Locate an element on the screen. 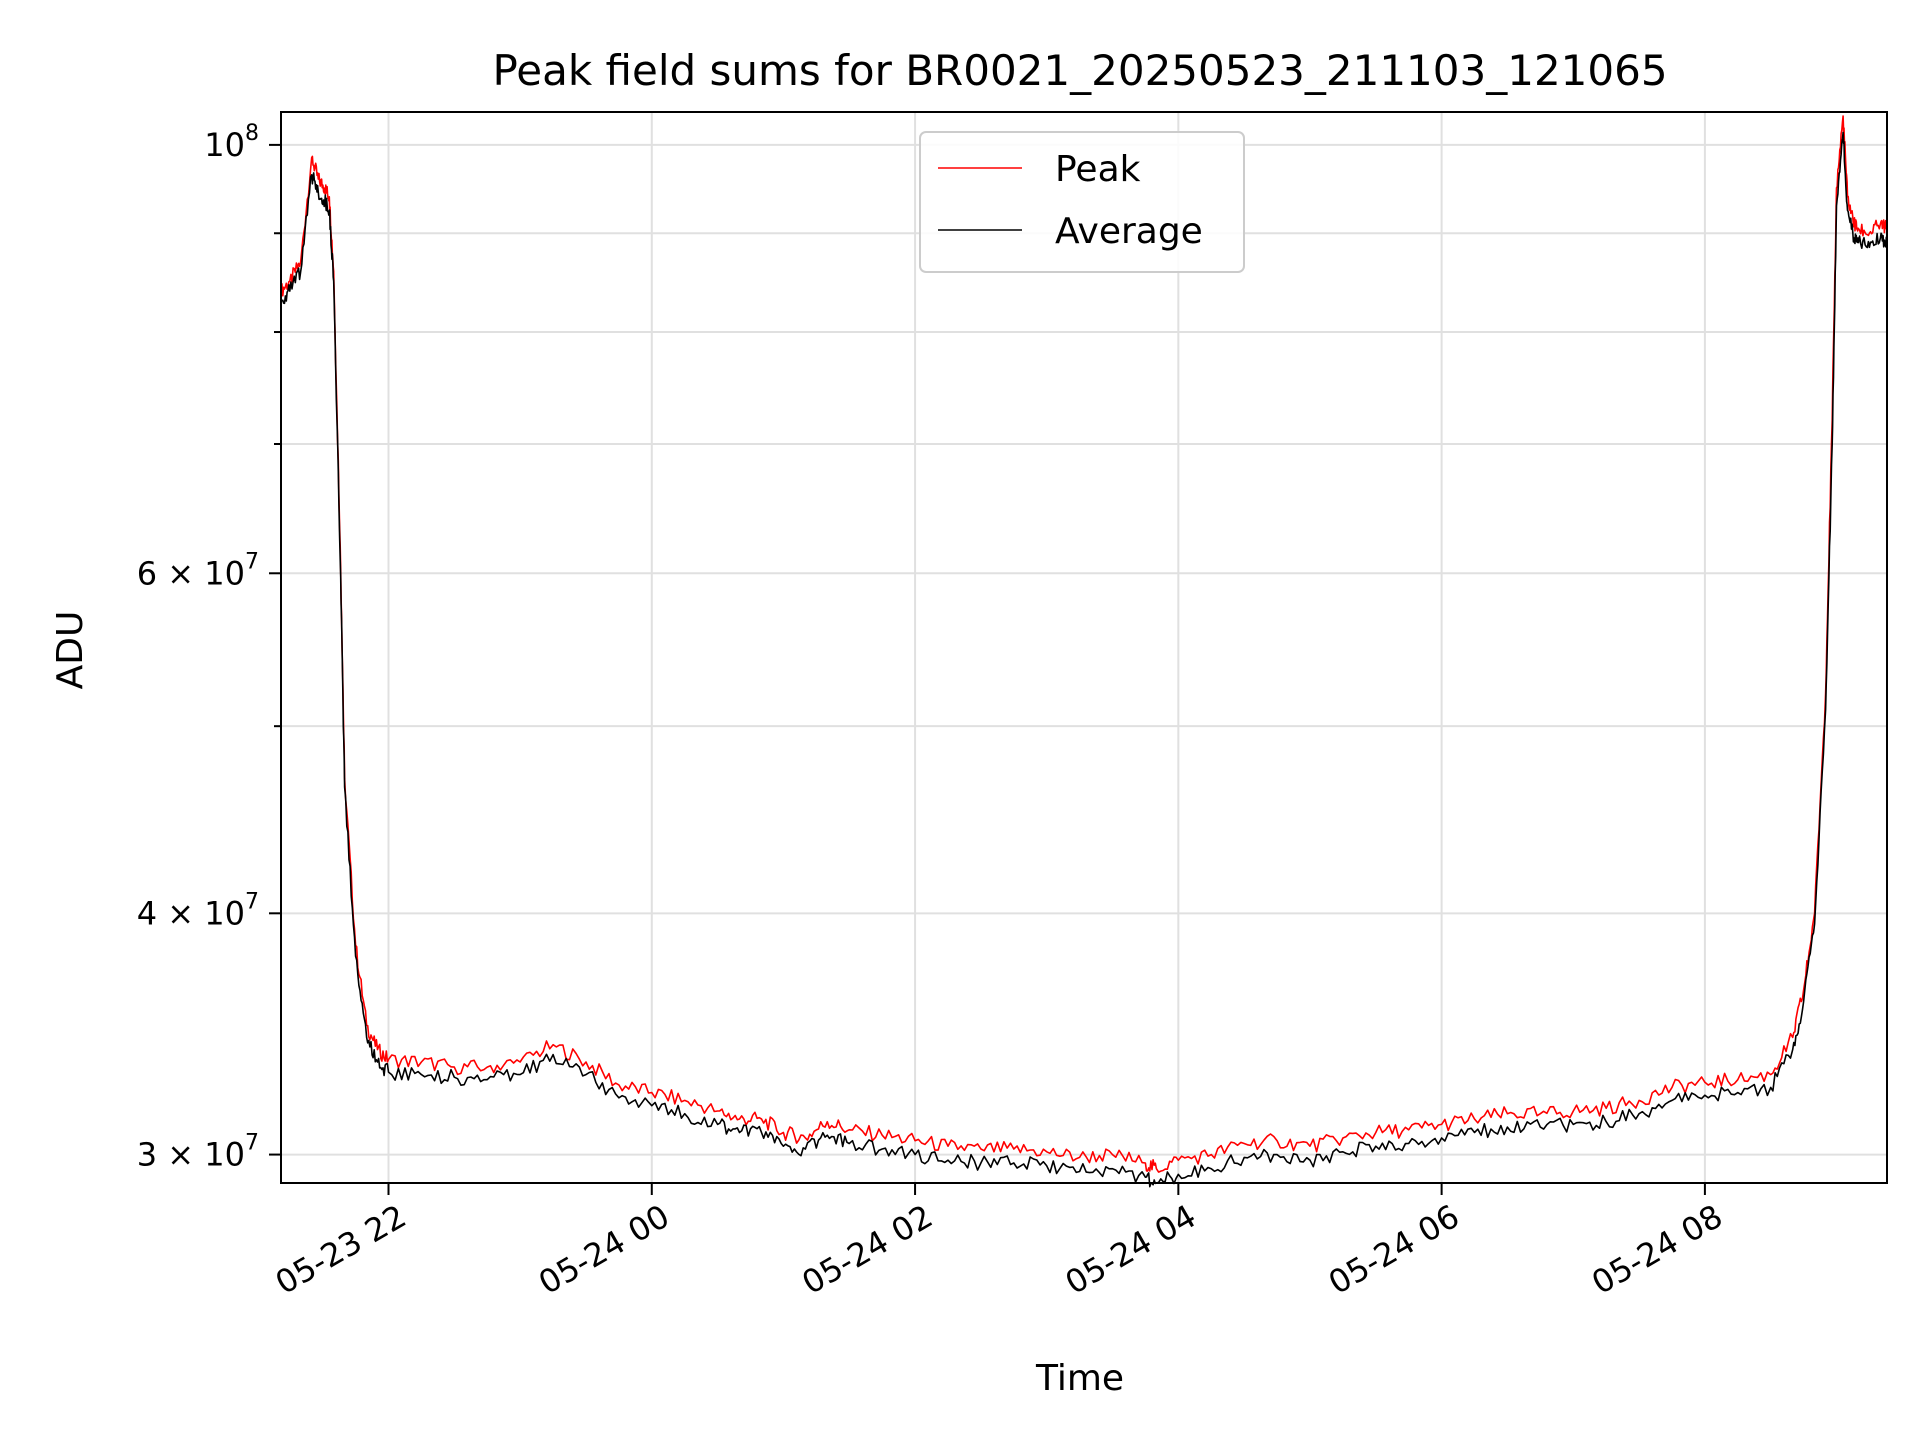 The height and width of the screenshot is (1440, 1920). legend-label-peak: Peak is located at coordinates (1098, 169).